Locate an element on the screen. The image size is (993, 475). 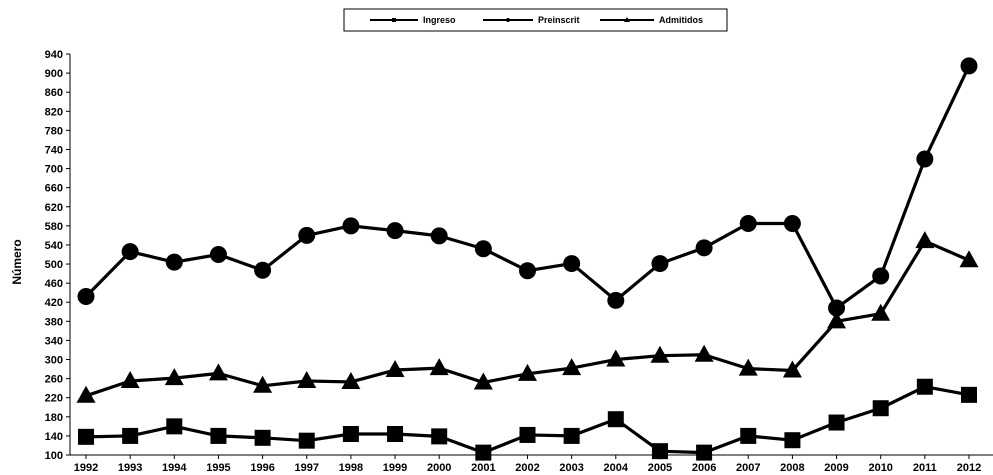
y-tick-label: 740 is located at coordinates (54, 150).